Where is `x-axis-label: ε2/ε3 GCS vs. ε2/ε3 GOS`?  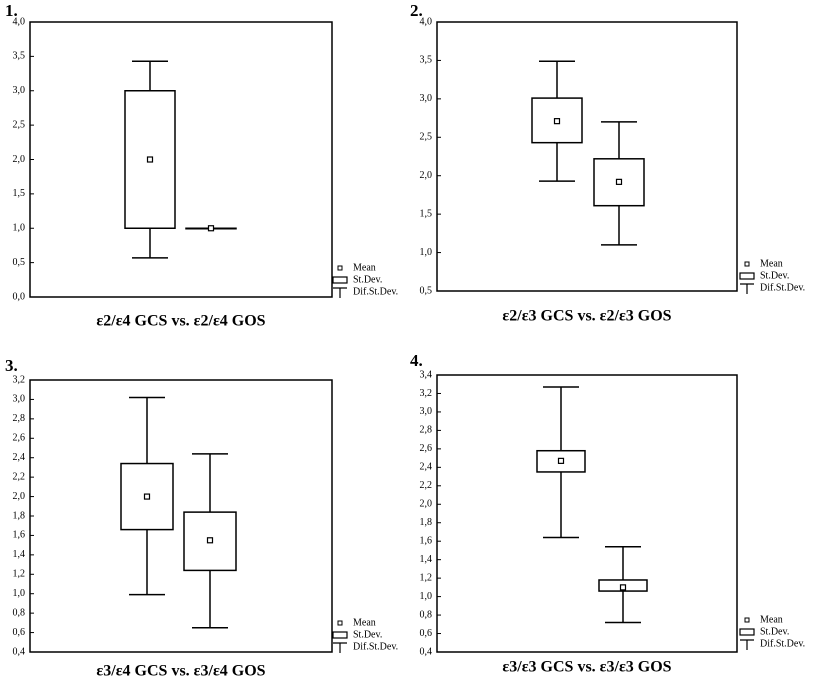 x-axis-label: ε2/ε3 GCS vs. ε2/ε3 GOS is located at coordinates (586, 316).